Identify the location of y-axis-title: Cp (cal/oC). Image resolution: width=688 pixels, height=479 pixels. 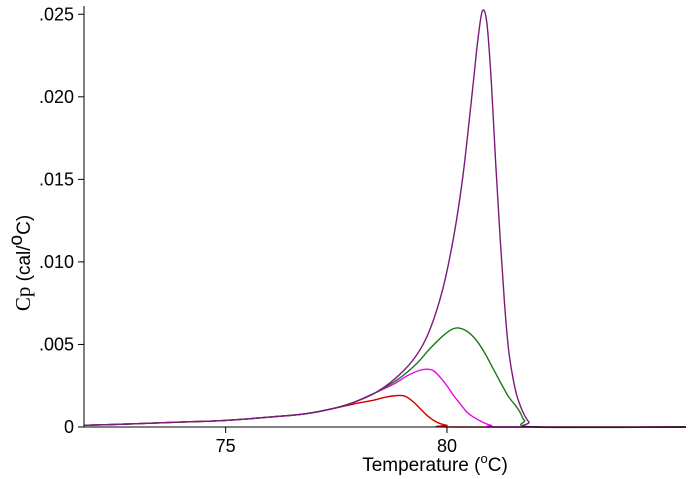
(20, 263).